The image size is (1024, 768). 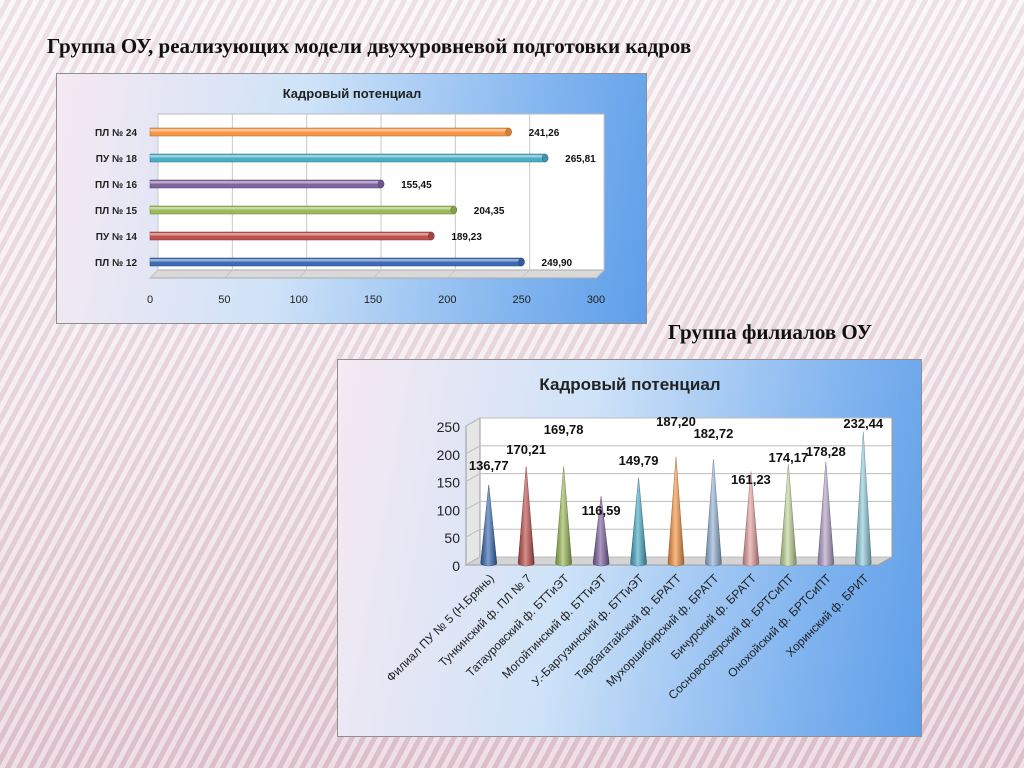 I want to click on x-tick-label: 100, so click(x=298, y=300).